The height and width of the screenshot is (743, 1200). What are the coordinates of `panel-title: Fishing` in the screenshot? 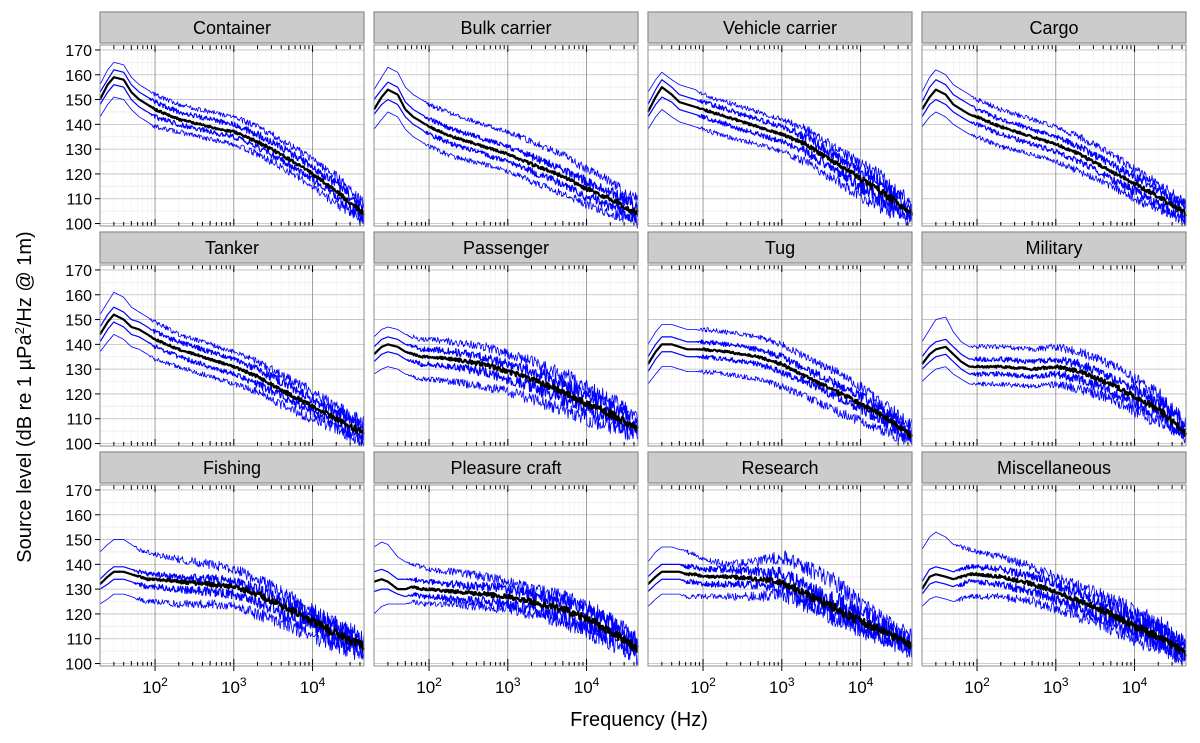 It's located at (232, 468).